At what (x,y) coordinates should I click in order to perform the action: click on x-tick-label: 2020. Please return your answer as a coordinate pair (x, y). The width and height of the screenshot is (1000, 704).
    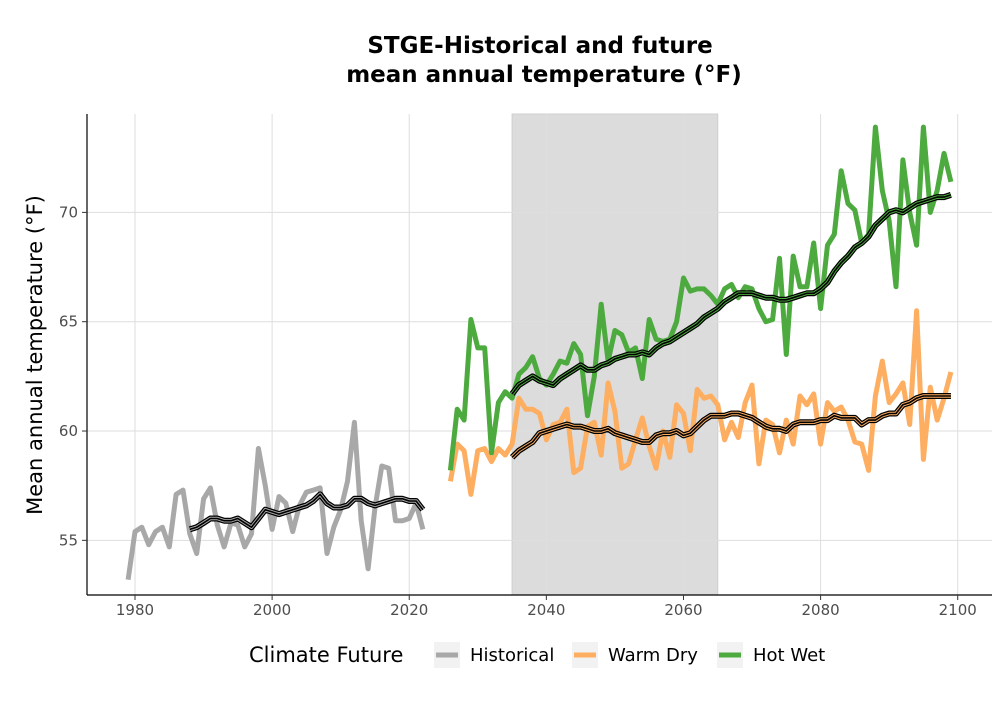
    Looking at the image, I should click on (409, 610).